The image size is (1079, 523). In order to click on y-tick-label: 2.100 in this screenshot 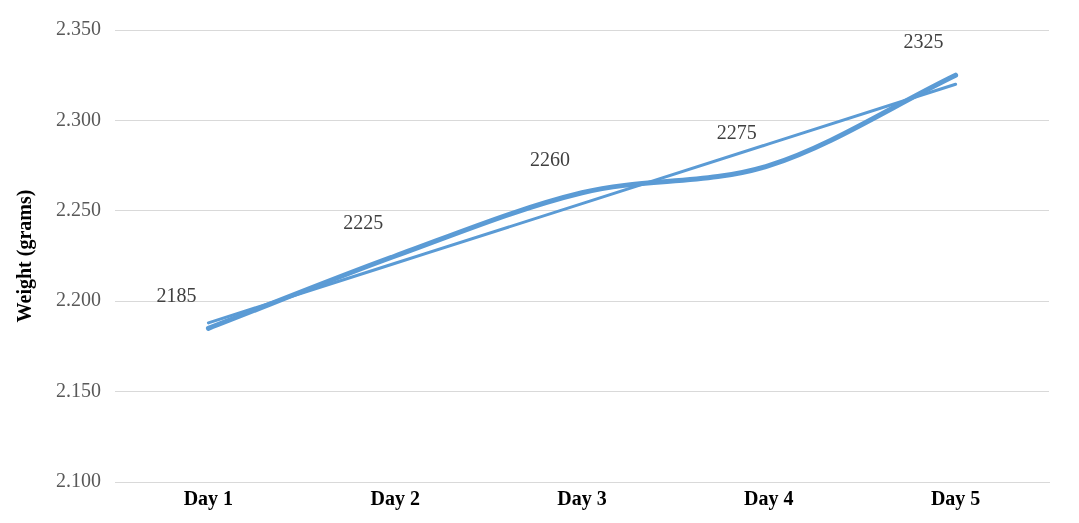, I will do `click(78, 480)`.